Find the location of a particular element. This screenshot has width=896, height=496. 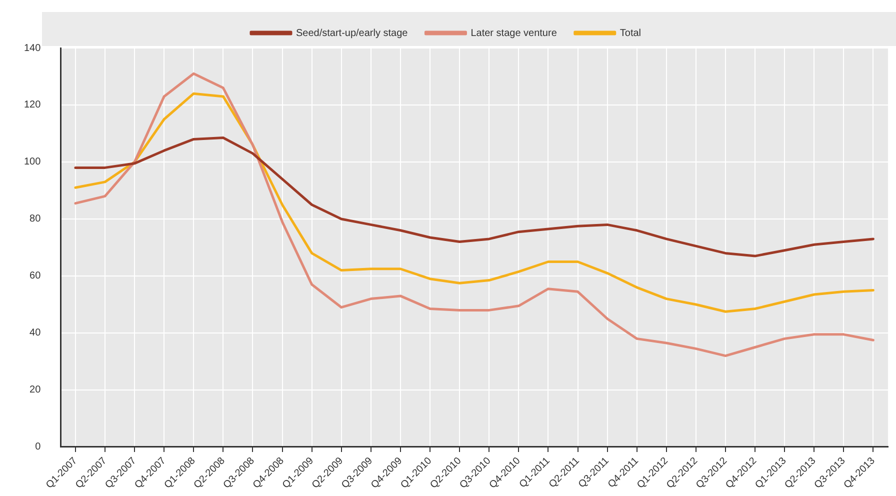

y-tick-label: 80 is located at coordinates (36, 219).